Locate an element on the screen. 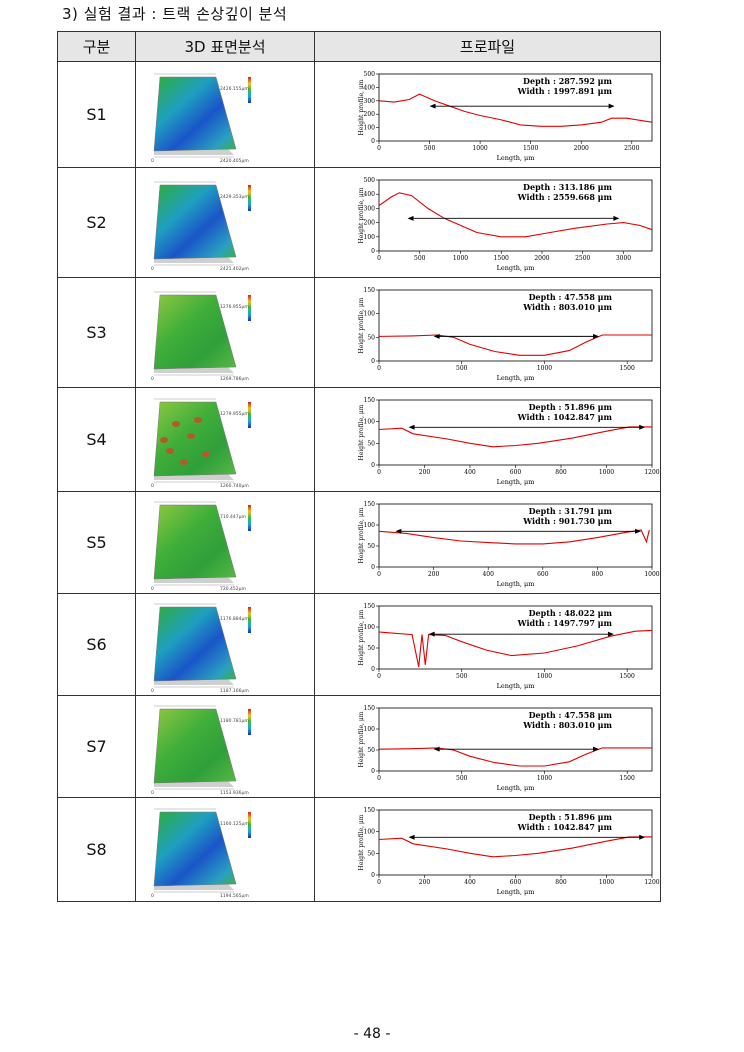 This screenshot has width=744, height=1052. x-tick-label: 2500 is located at coordinates (631, 148).